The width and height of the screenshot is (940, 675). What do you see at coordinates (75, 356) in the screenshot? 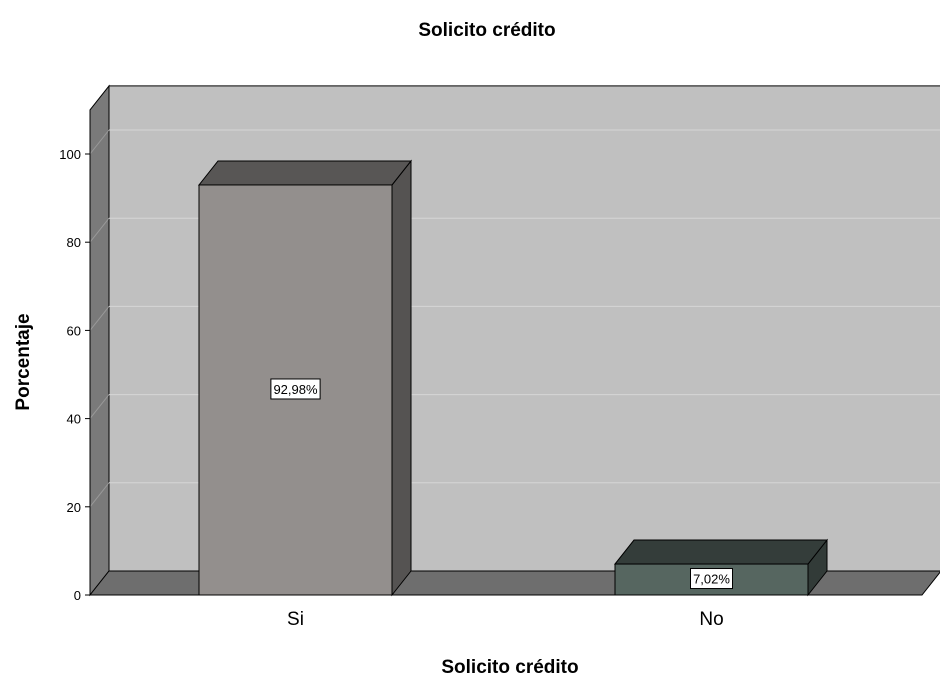
I see `y-axis: 0 20 40 60 80 100` at bounding box center [75, 356].